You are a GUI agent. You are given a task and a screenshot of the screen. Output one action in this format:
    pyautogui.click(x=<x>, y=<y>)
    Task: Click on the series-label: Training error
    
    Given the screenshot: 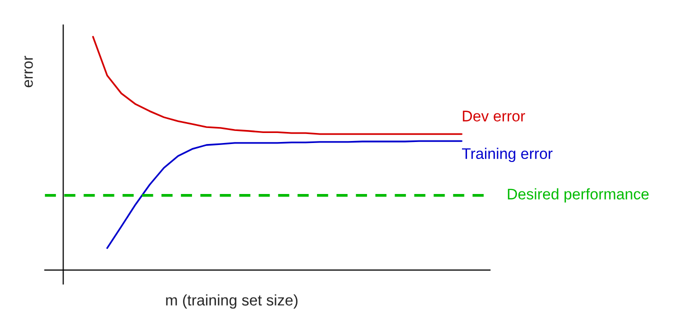 What is the action you would take?
    pyautogui.click(x=507, y=155)
    